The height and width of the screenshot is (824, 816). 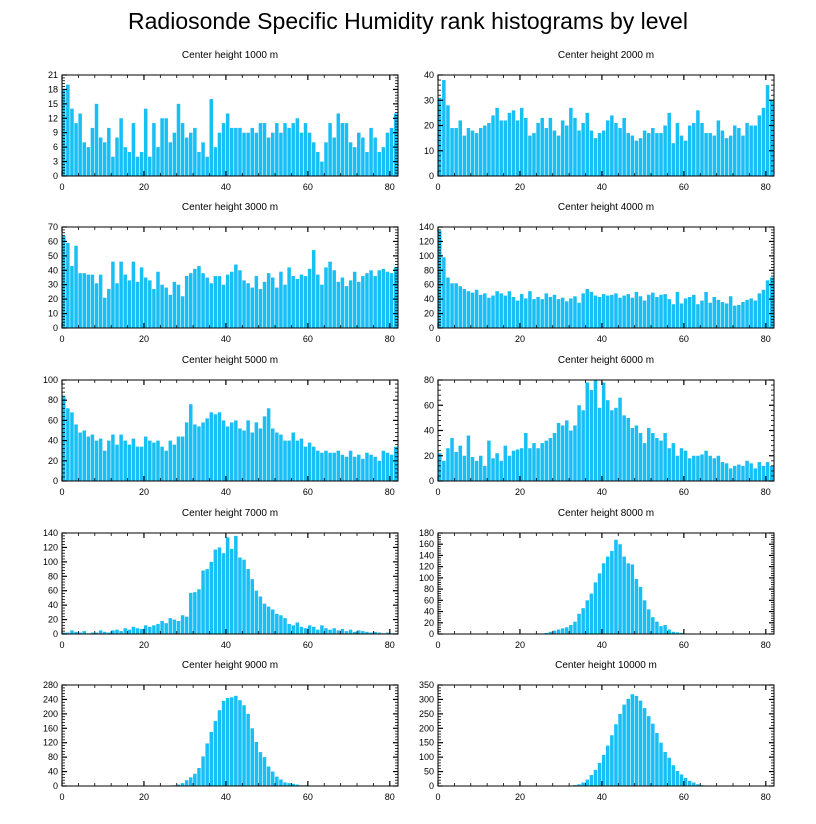 I want to click on plot-frame, so click(x=606, y=583).